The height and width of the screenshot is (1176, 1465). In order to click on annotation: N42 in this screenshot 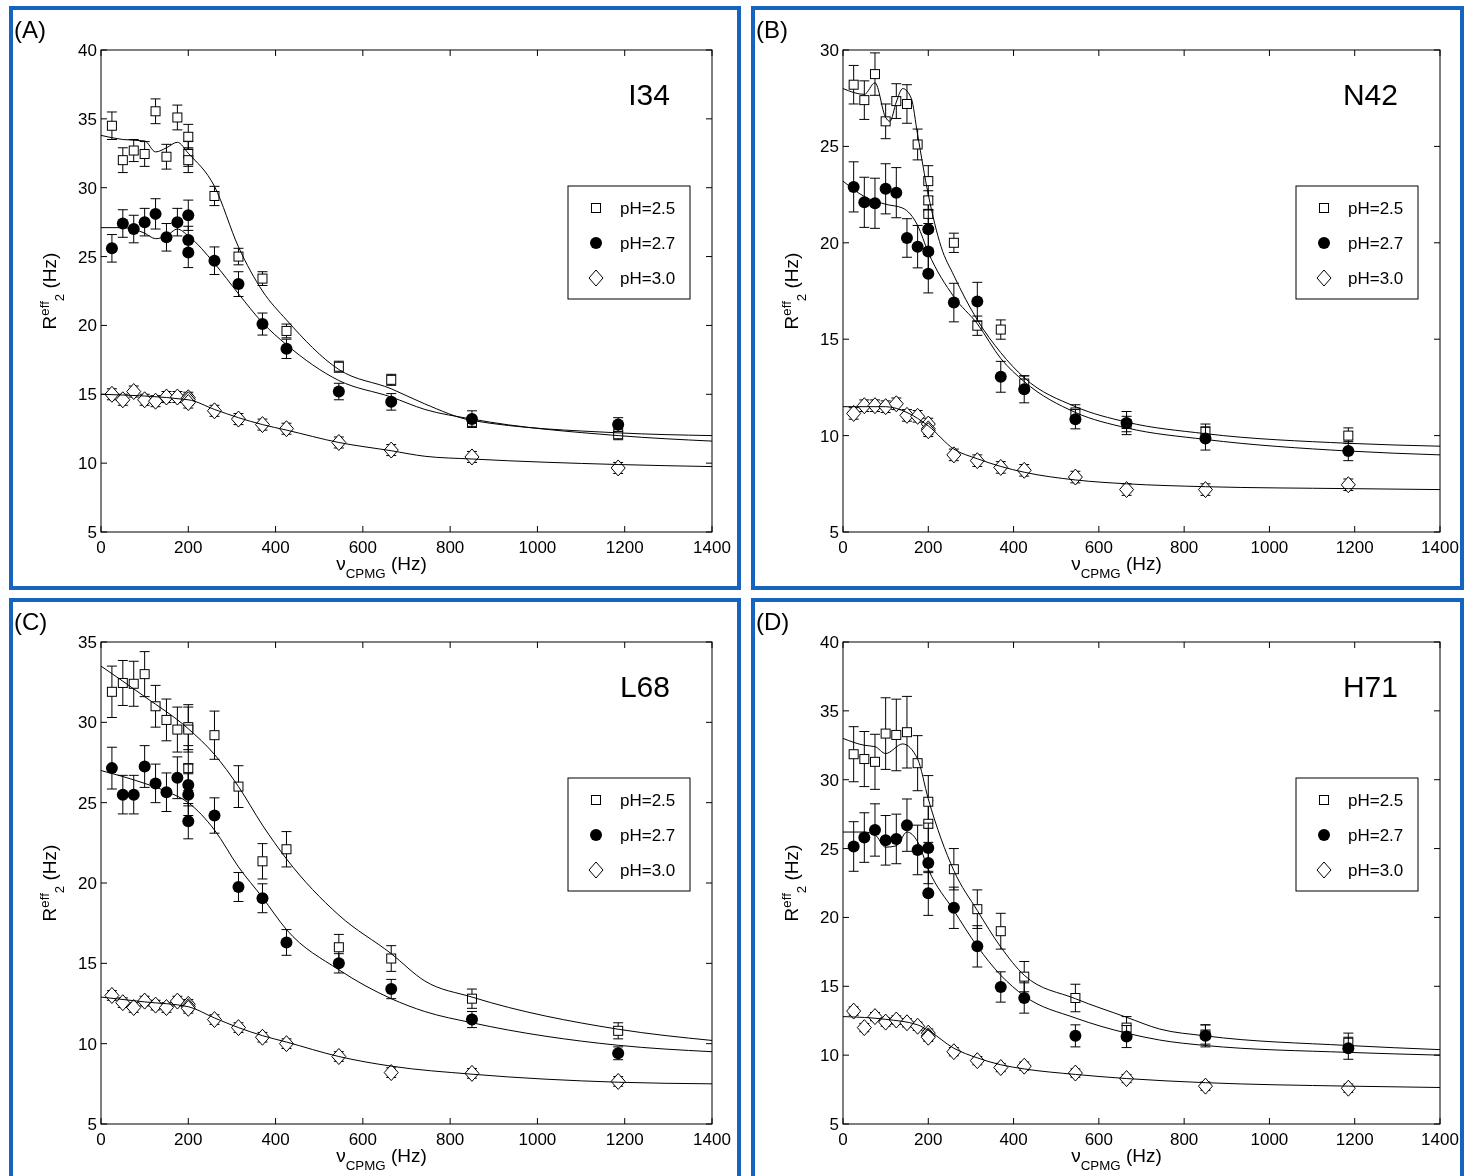, I will do `click(1370, 94)`.